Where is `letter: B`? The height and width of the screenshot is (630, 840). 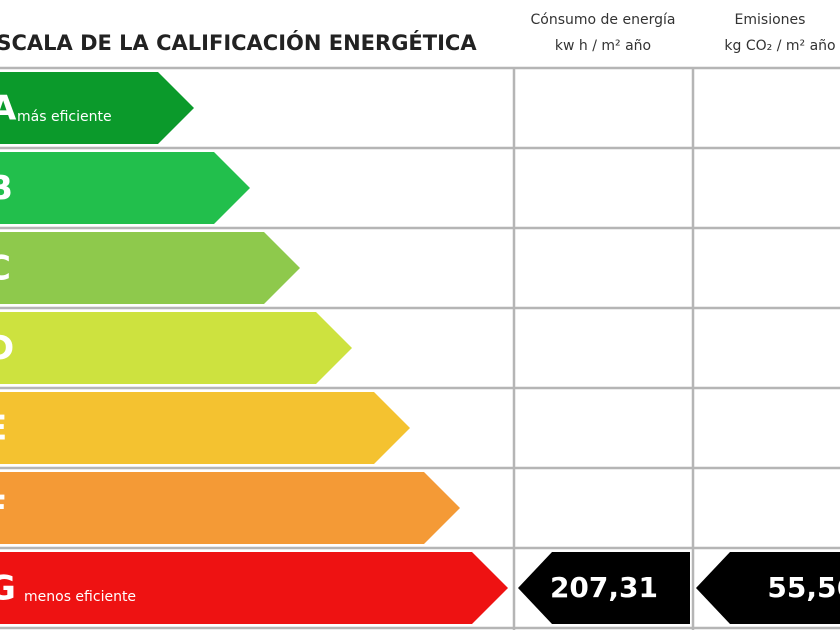
letter: B is located at coordinates (6, 189).